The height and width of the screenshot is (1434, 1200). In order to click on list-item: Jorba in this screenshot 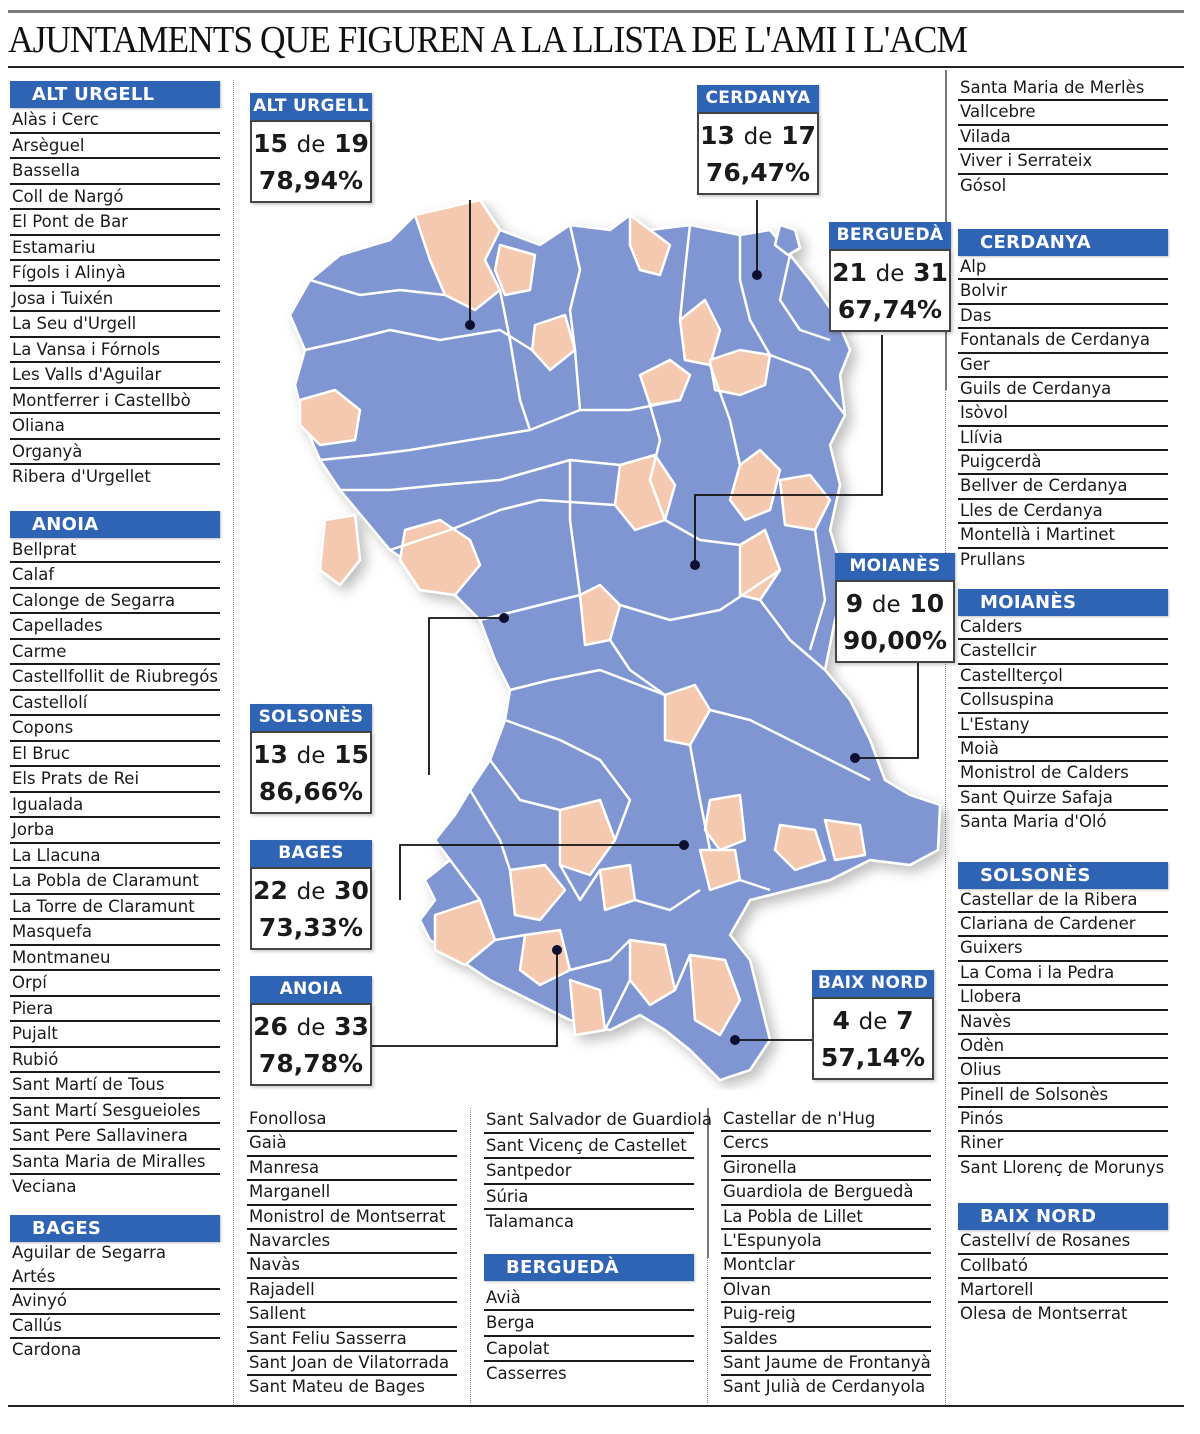, I will do `click(115, 831)`.